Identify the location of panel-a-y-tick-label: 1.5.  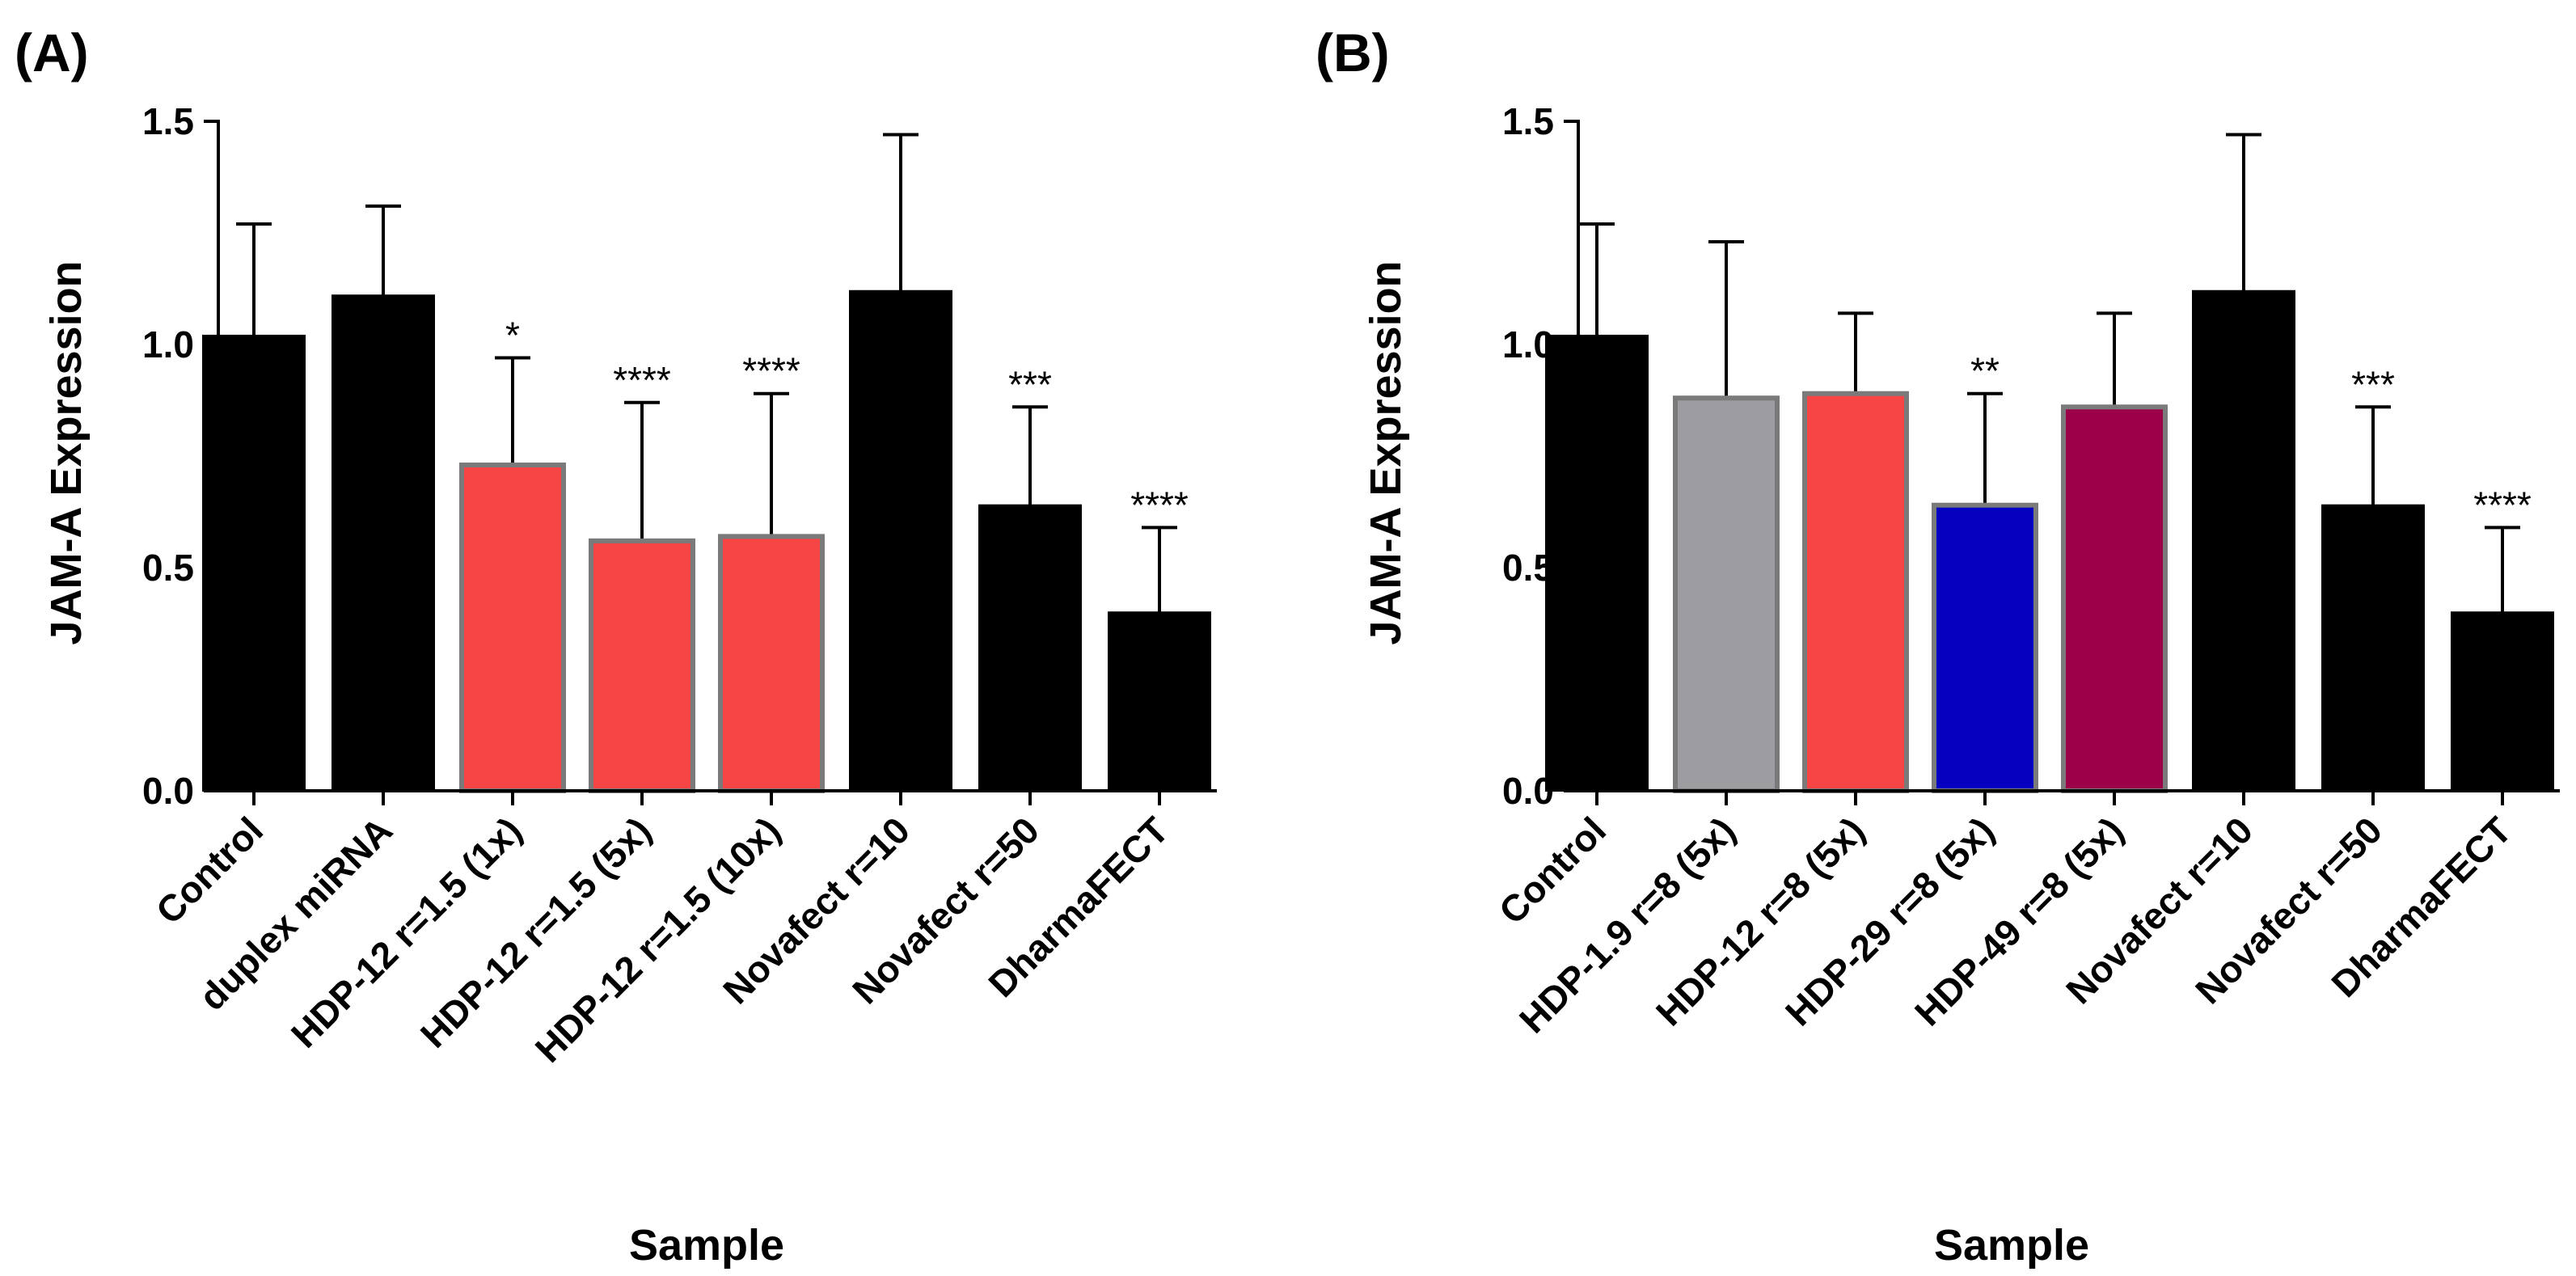
(168, 121).